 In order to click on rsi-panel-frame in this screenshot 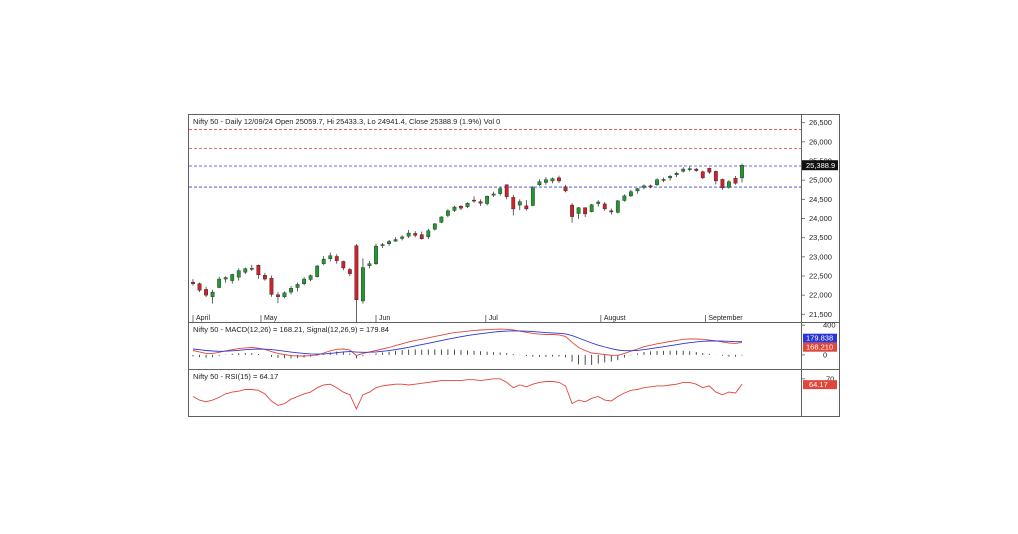, I will do `click(514, 393)`.